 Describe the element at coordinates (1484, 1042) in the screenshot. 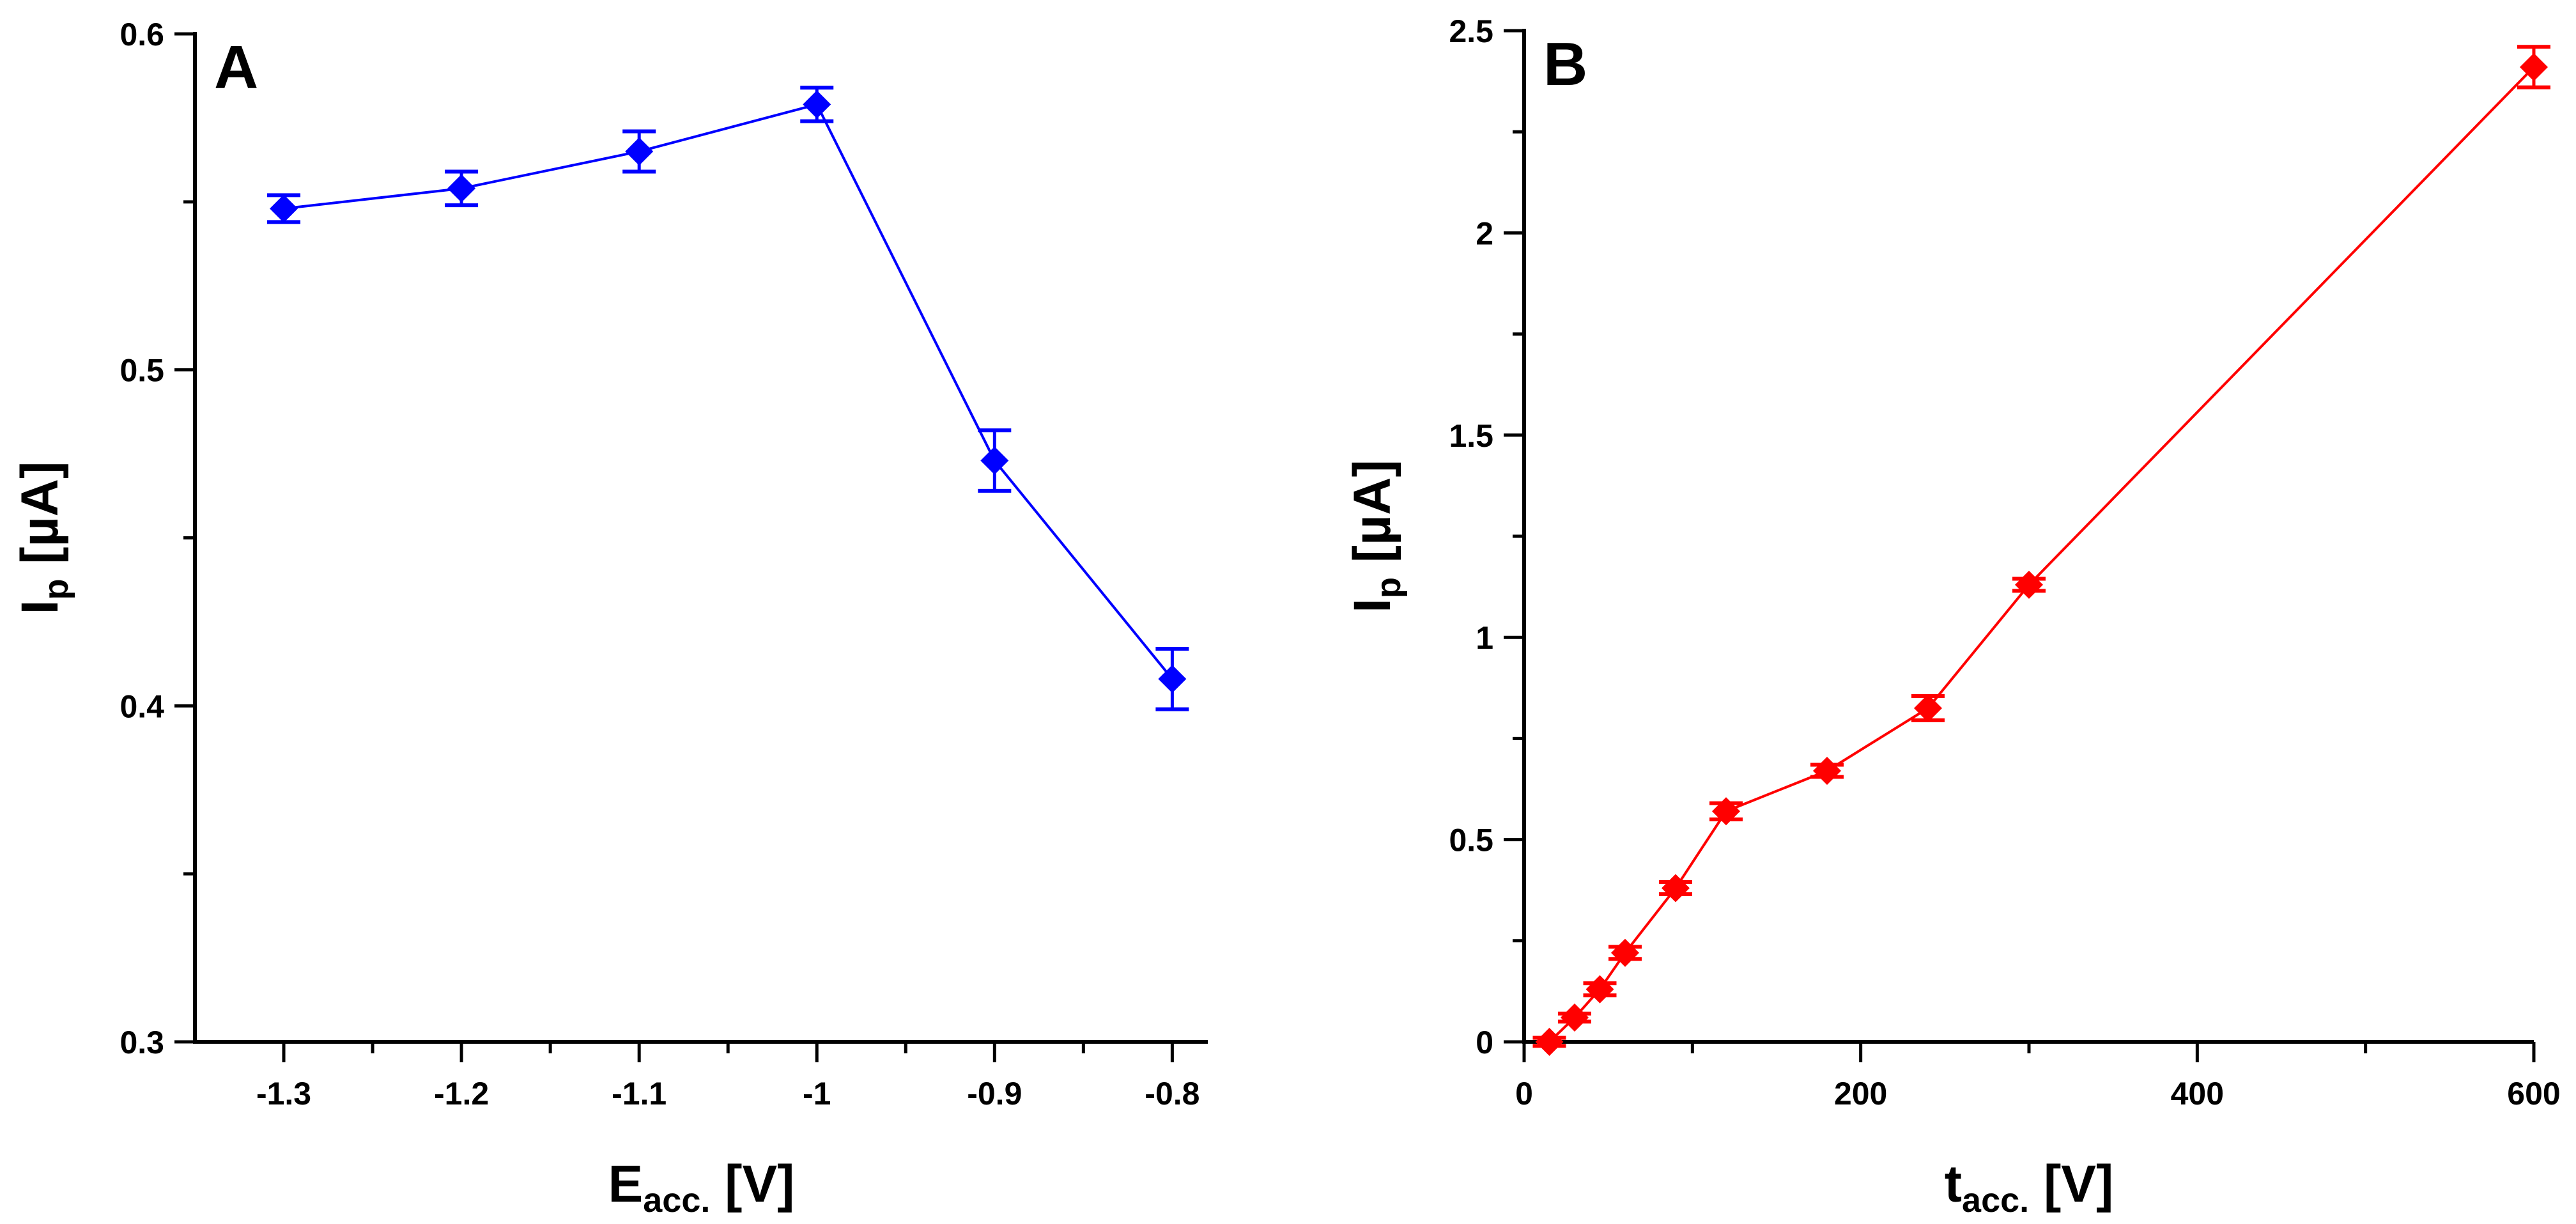

I see `y-tick-label: 0` at that location.